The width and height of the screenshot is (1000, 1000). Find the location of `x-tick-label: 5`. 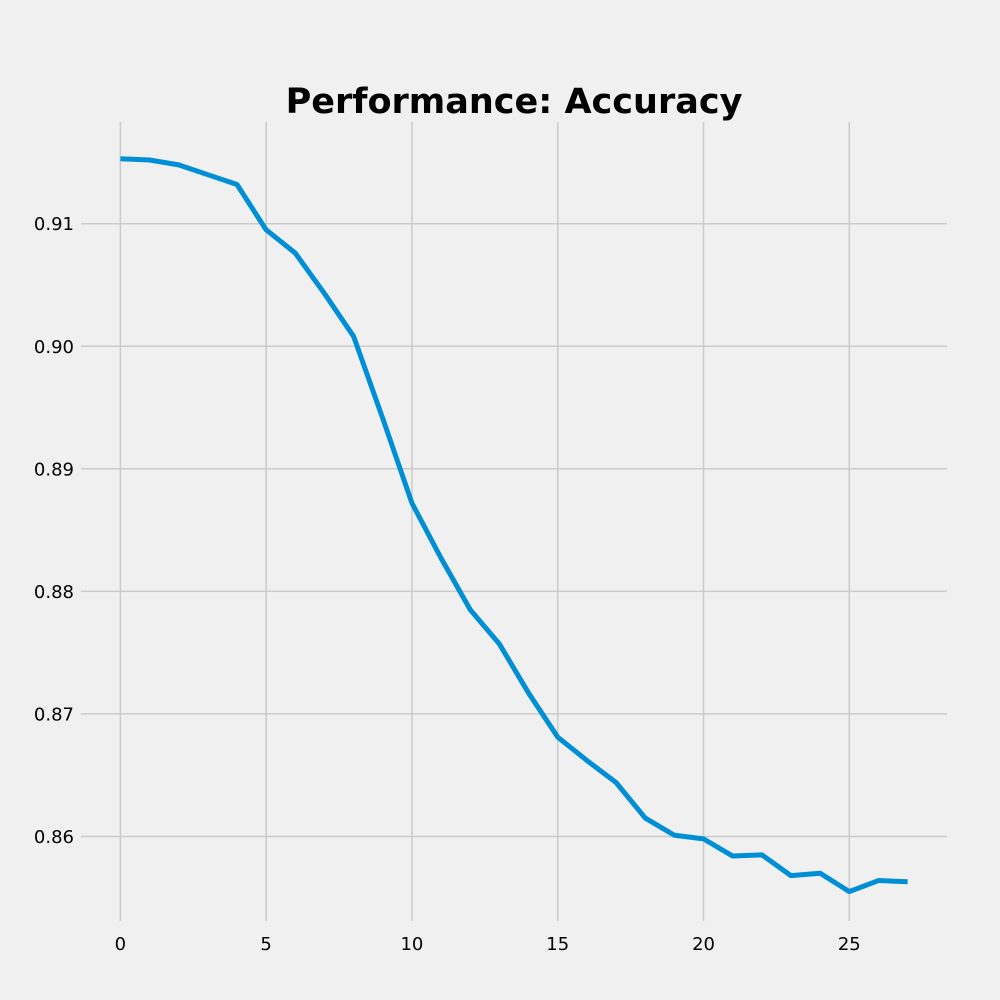

x-tick-label: 5 is located at coordinates (265, 944).